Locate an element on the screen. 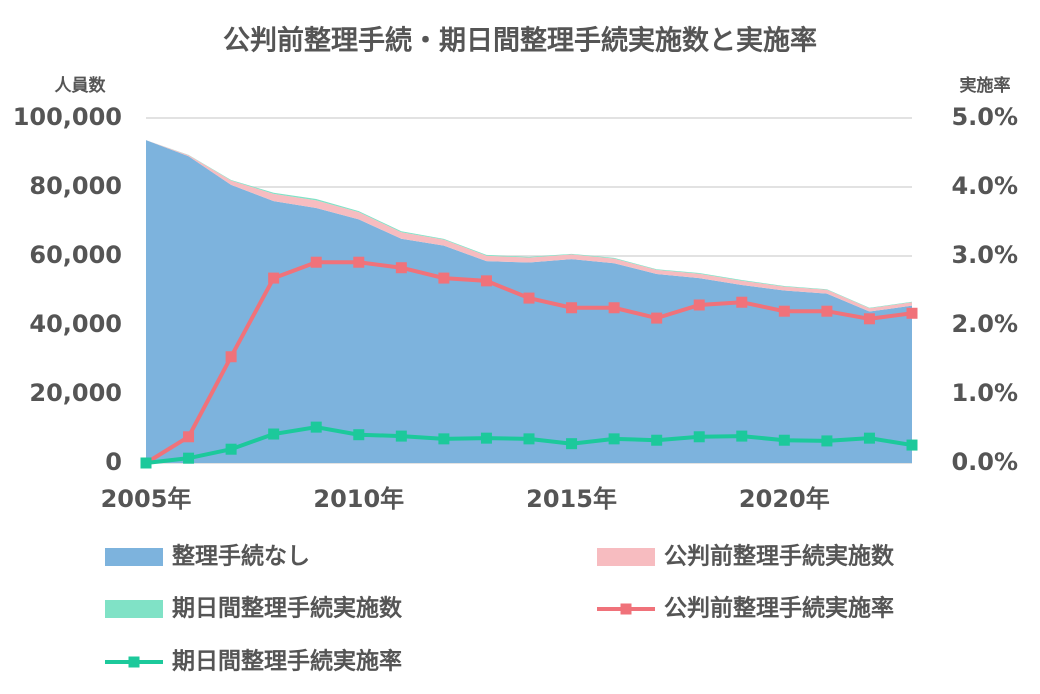 The height and width of the screenshot is (694, 1040). x-tick-label: 2005年 is located at coordinates (146, 499).